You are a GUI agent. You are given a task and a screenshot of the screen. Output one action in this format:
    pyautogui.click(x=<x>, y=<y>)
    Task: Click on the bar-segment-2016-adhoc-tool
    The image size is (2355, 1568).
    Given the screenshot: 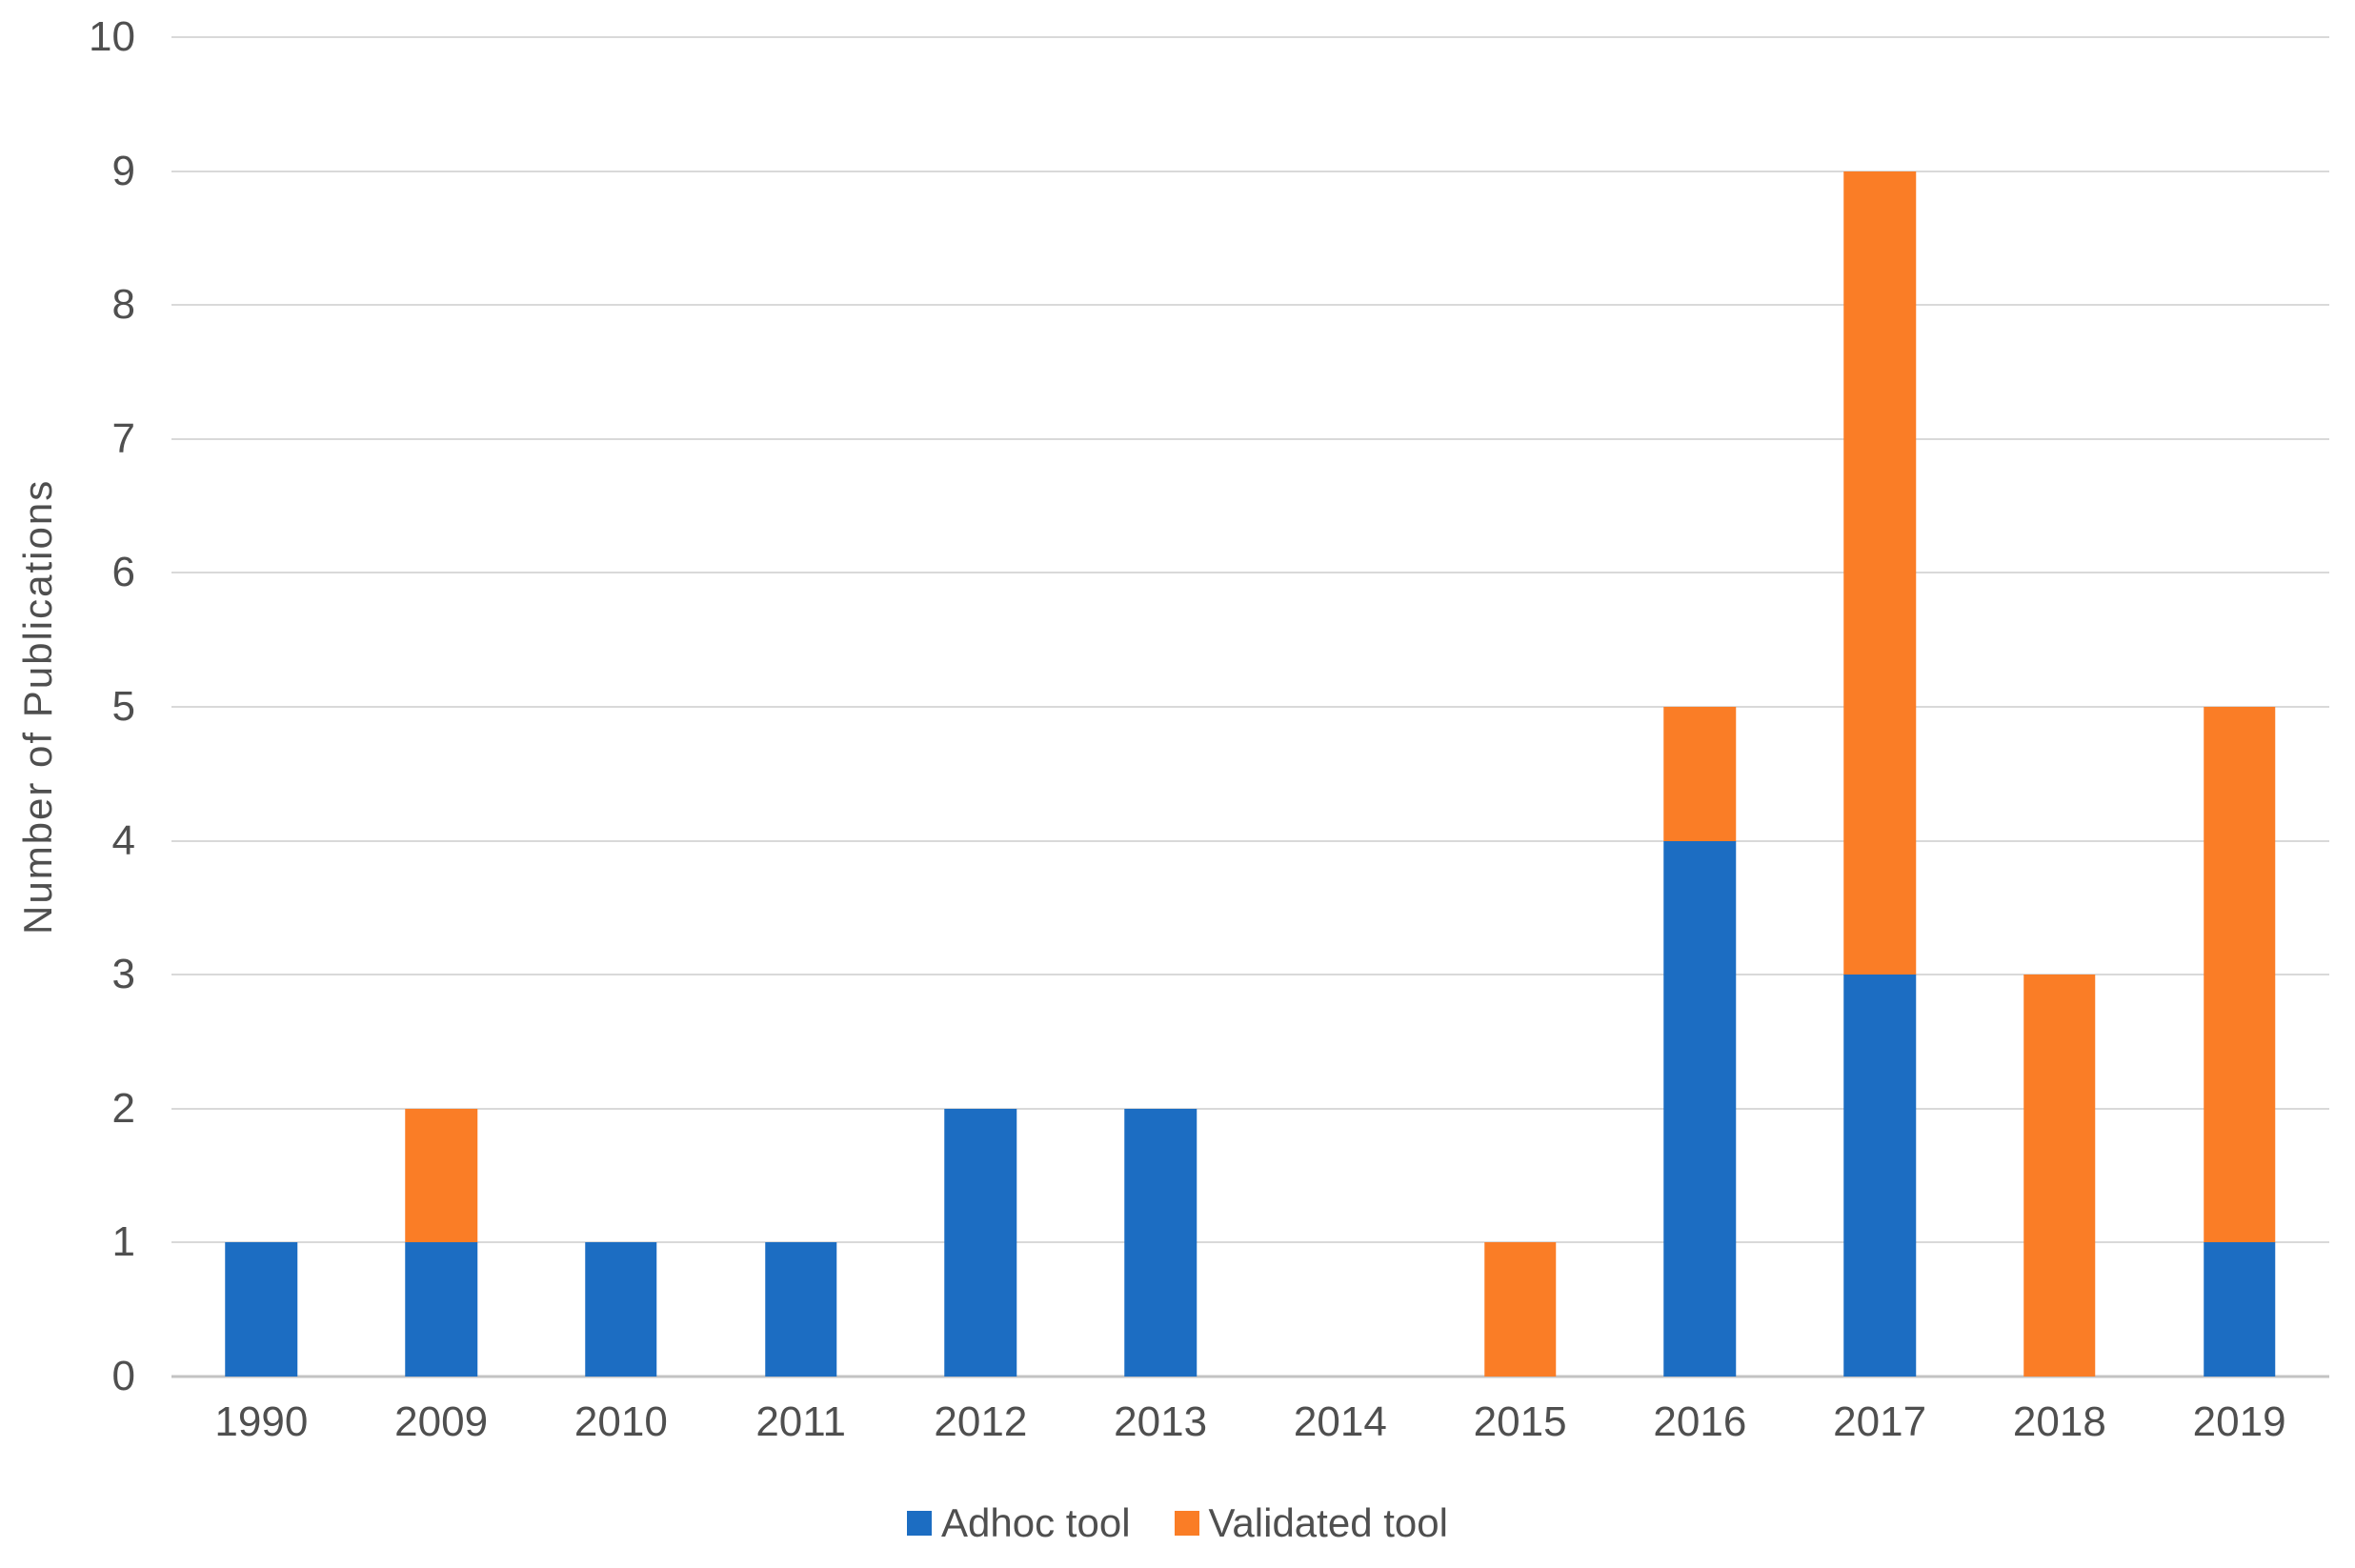 What is the action you would take?
    pyautogui.click(x=1700, y=1108)
    